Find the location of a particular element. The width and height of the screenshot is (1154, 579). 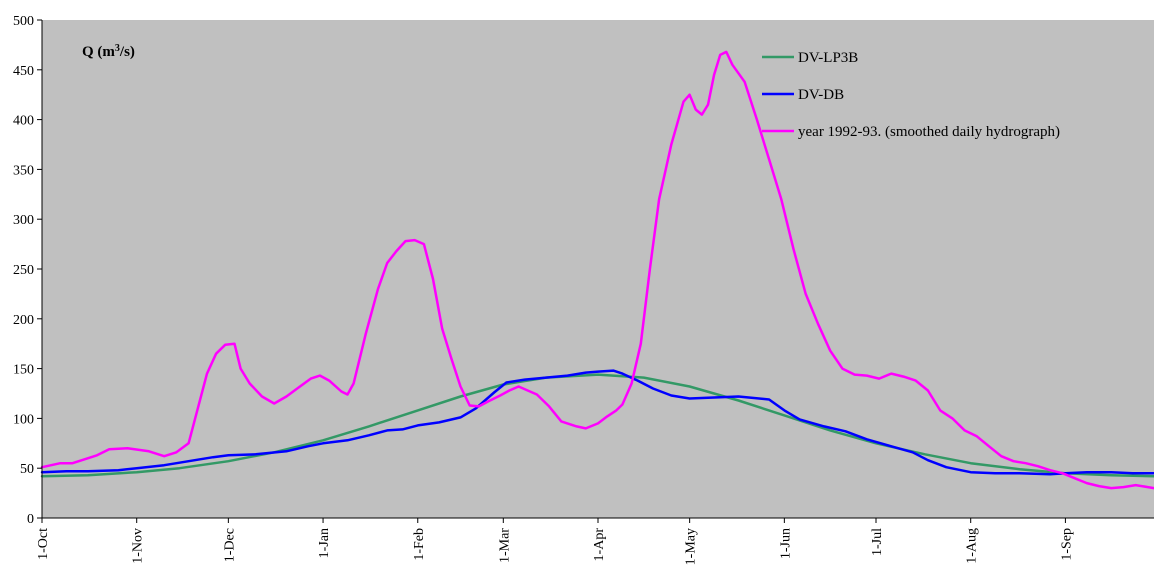

y-tick-label: 200 is located at coordinates (23, 320).